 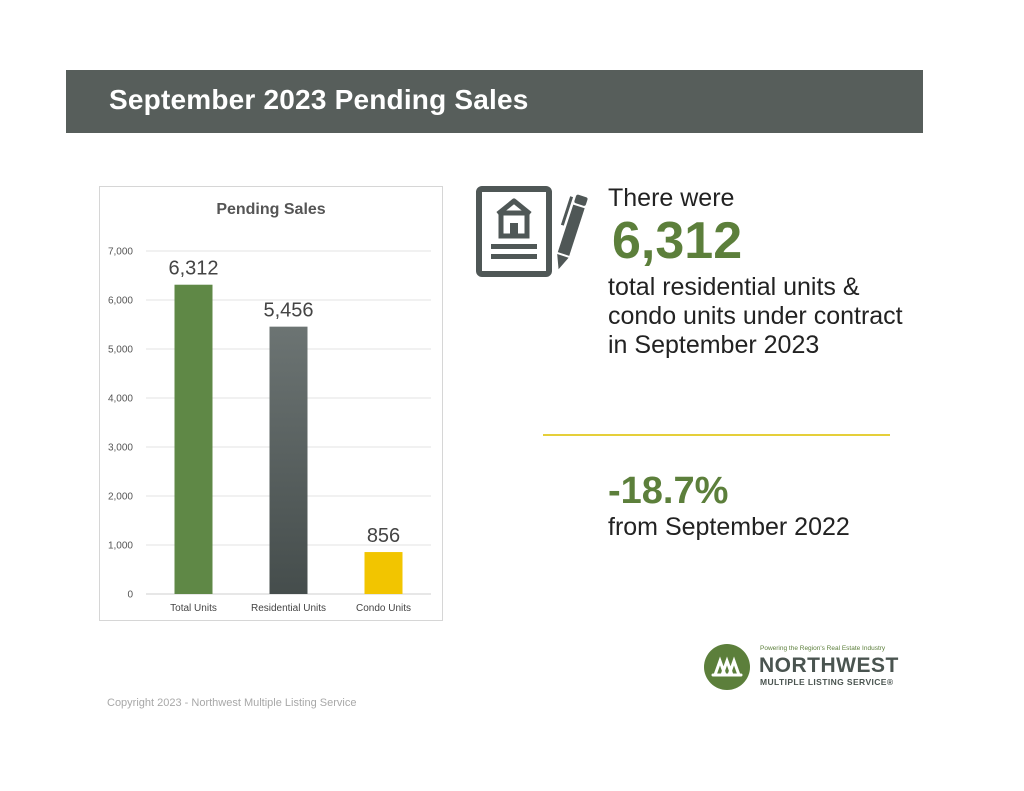 What do you see at coordinates (120, 301) in the screenshot?
I see `y-tick-label: 6,000` at bounding box center [120, 301].